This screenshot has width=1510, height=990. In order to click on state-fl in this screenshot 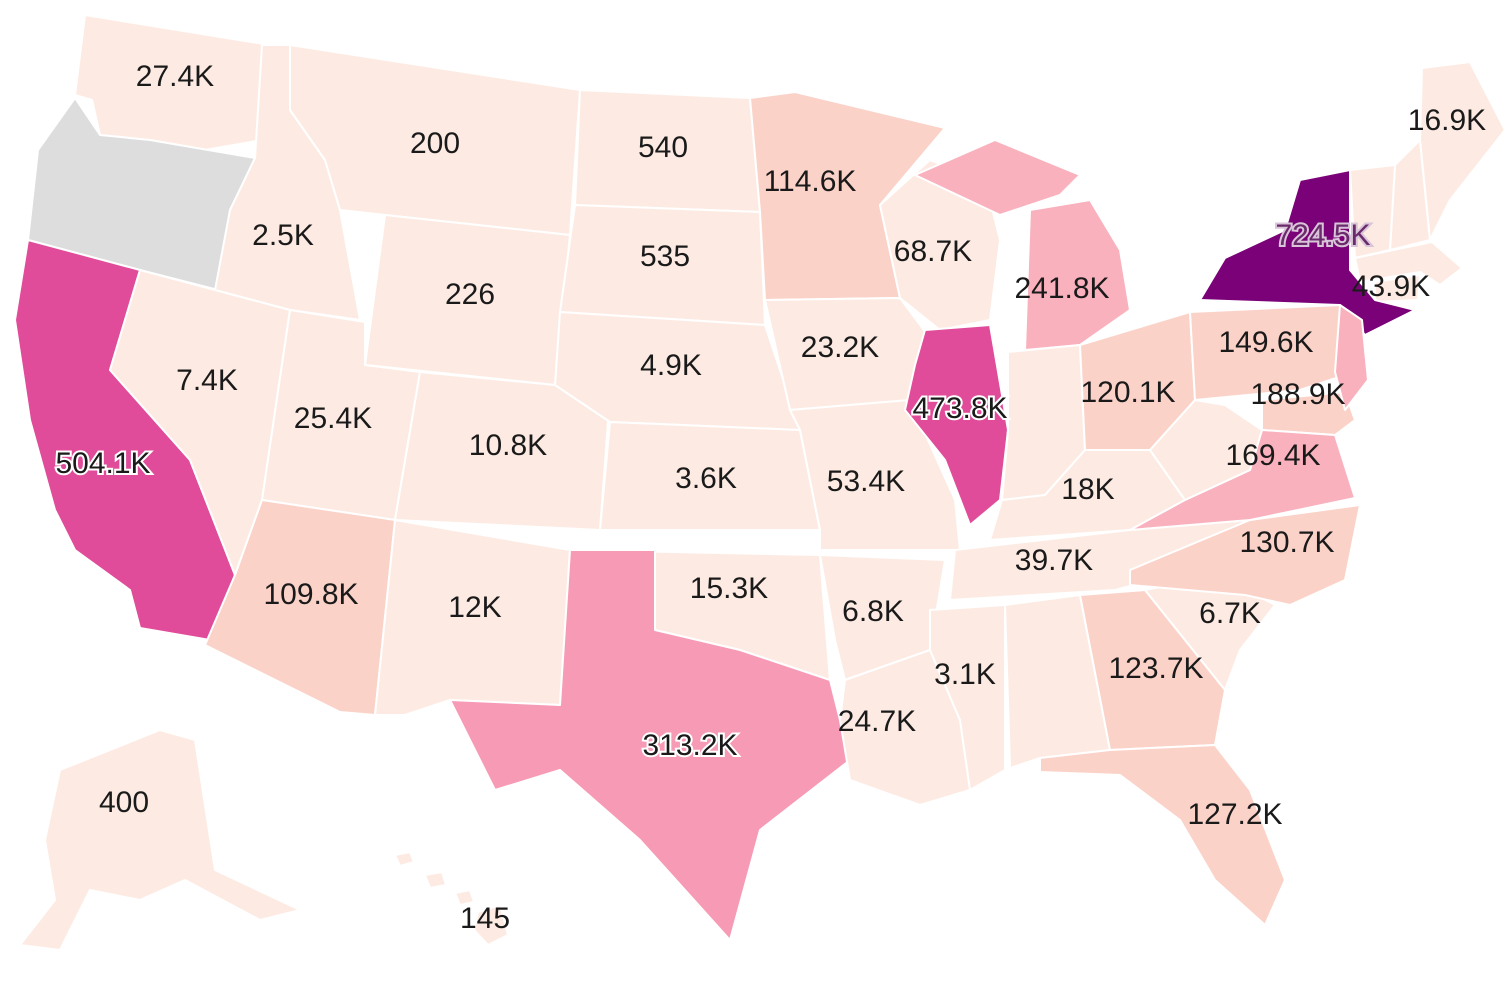, I will do `click(1162, 835)`.